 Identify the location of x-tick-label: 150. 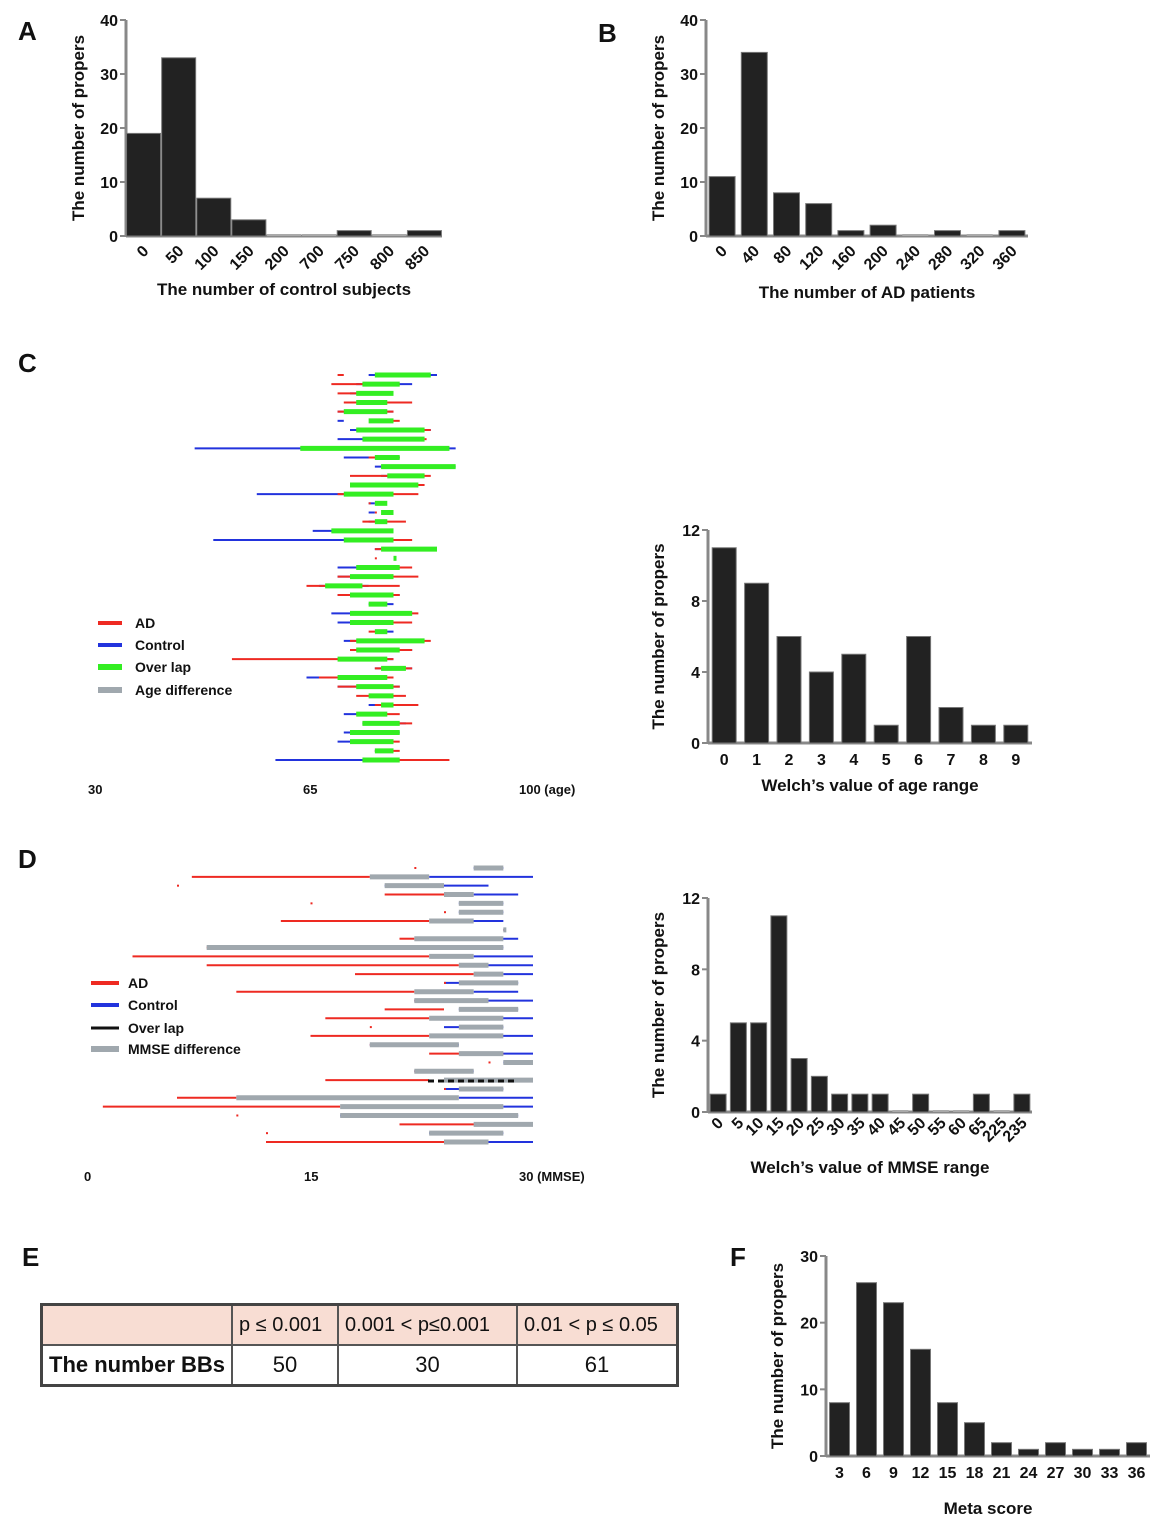
(242, 258).